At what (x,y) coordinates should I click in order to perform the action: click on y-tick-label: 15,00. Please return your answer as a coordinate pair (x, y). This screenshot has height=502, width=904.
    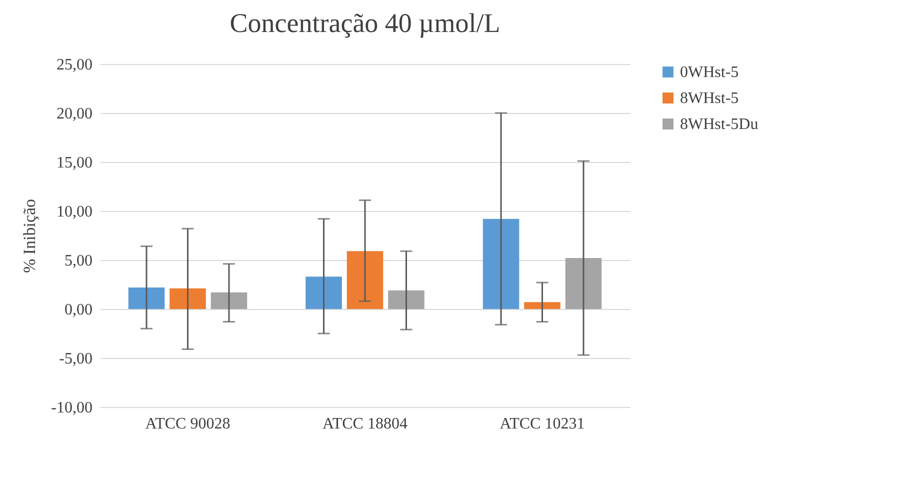
    Looking at the image, I should click on (74, 163).